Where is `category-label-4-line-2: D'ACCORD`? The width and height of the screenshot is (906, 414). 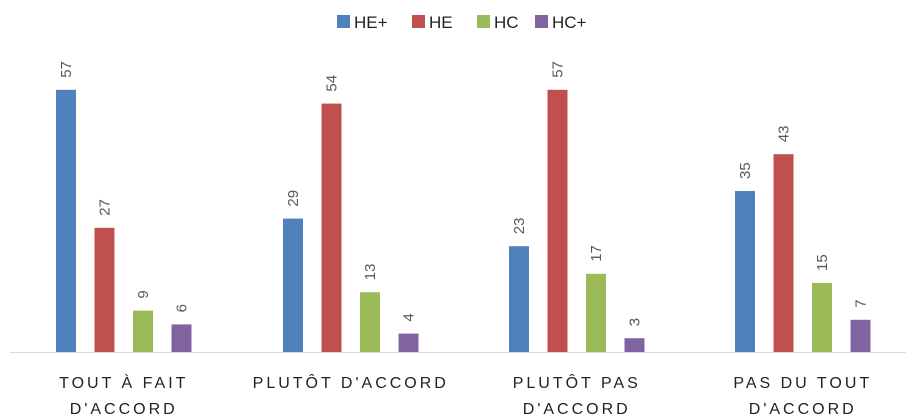 category-label-4-line-2: D'ACCORD is located at coordinates (803, 407).